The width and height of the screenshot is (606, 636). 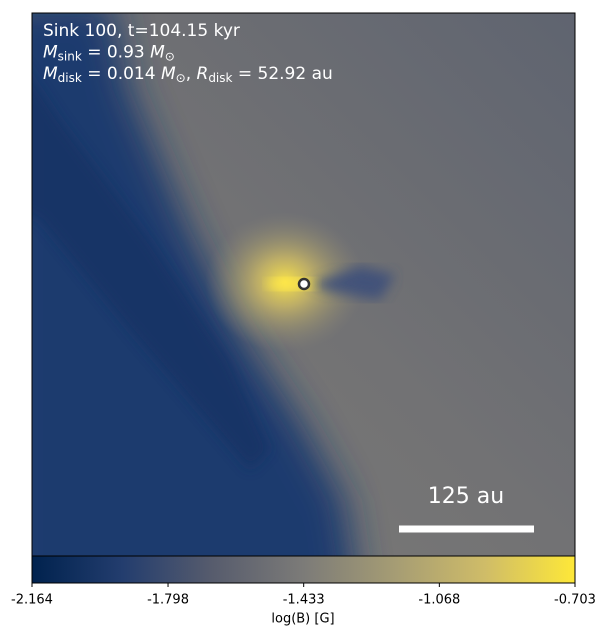 I want to click on colorbar-tick-label: -1.068, so click(x=439, y=600).